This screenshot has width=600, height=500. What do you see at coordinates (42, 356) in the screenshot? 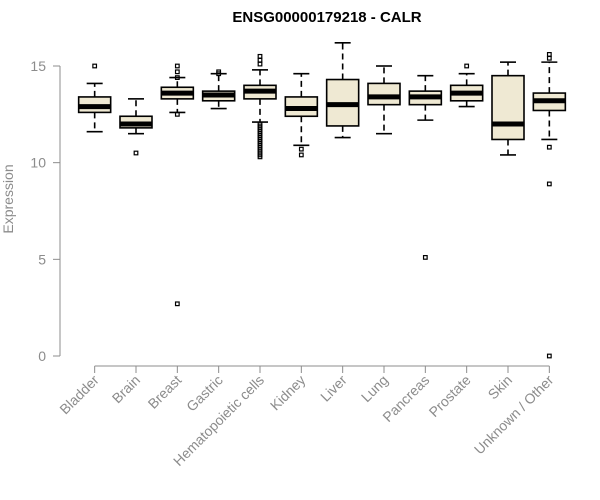
I see `y-tick-label: 0` at bounding box center [42, 356].